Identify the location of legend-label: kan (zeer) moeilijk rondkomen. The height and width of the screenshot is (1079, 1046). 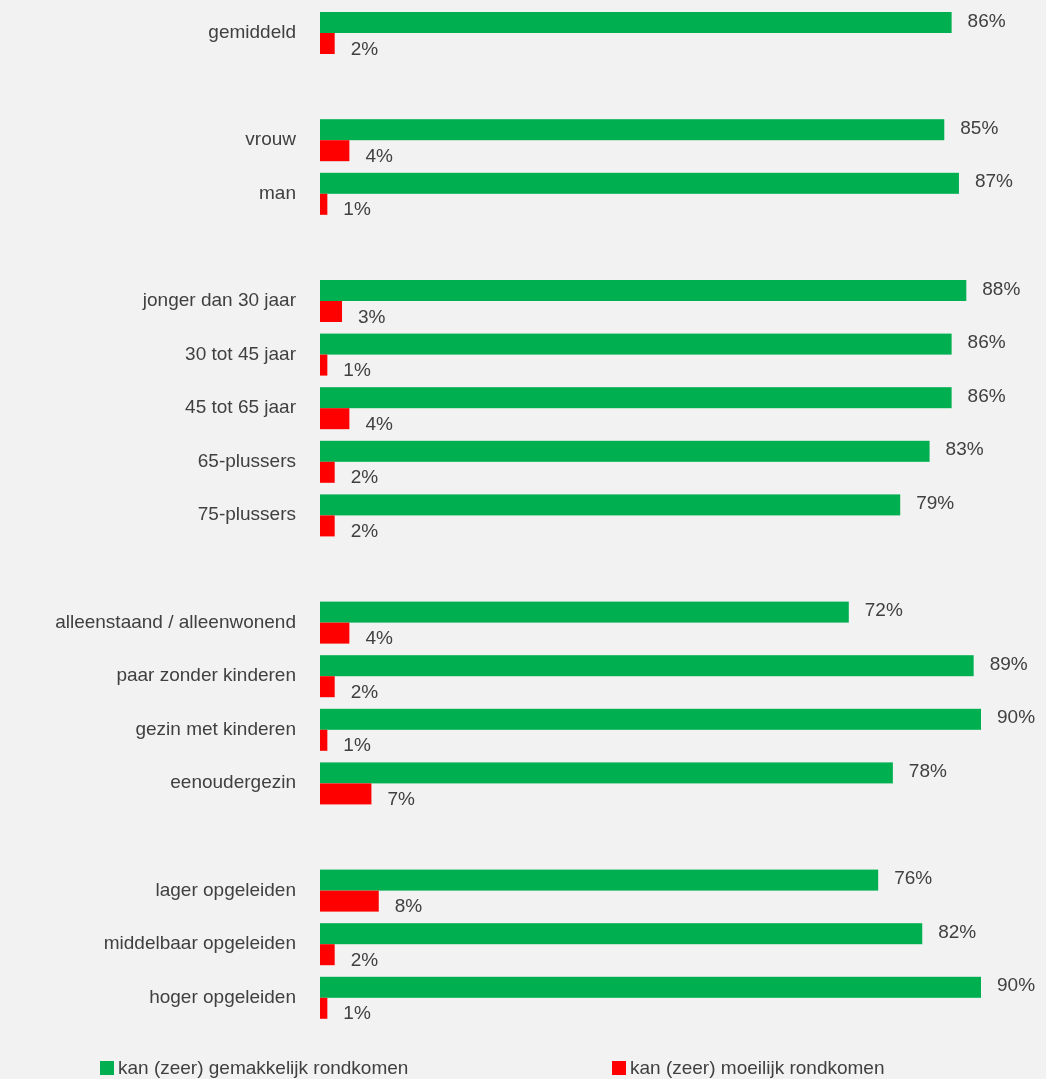
(757, 1068).